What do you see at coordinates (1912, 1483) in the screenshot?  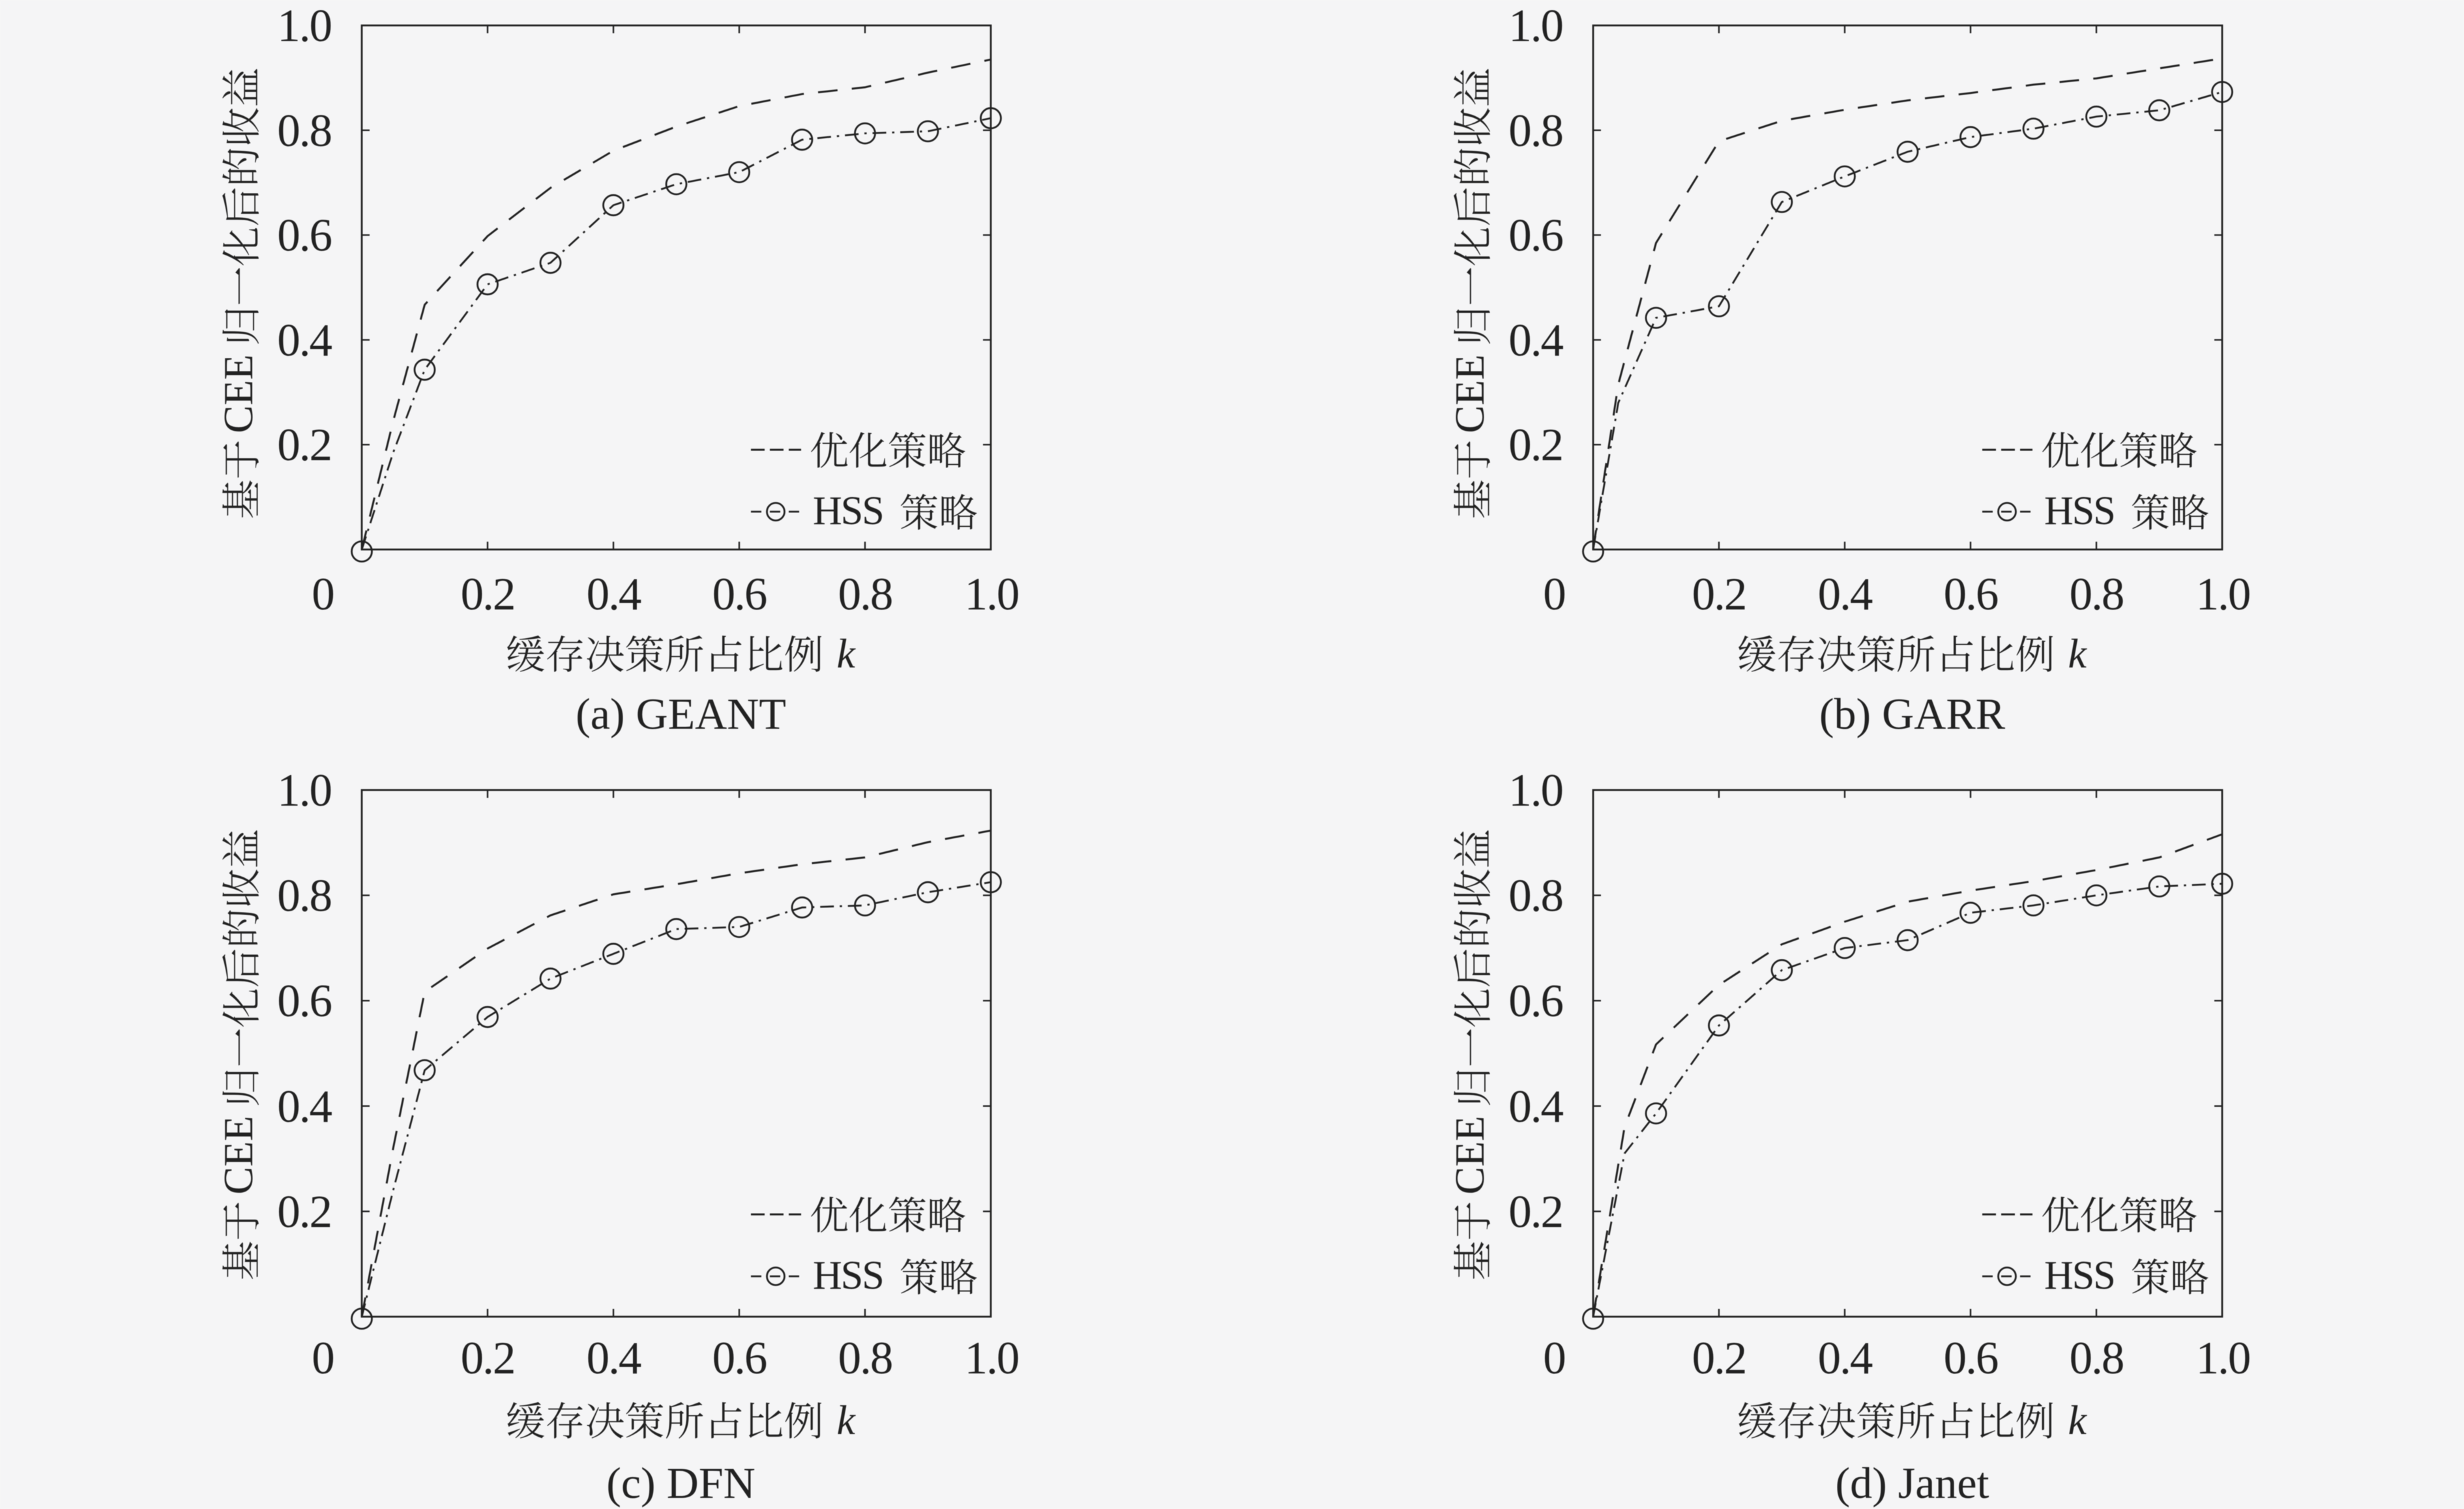 I see `svg-text: (d) Janet` at bounding box center [1912, 1483].